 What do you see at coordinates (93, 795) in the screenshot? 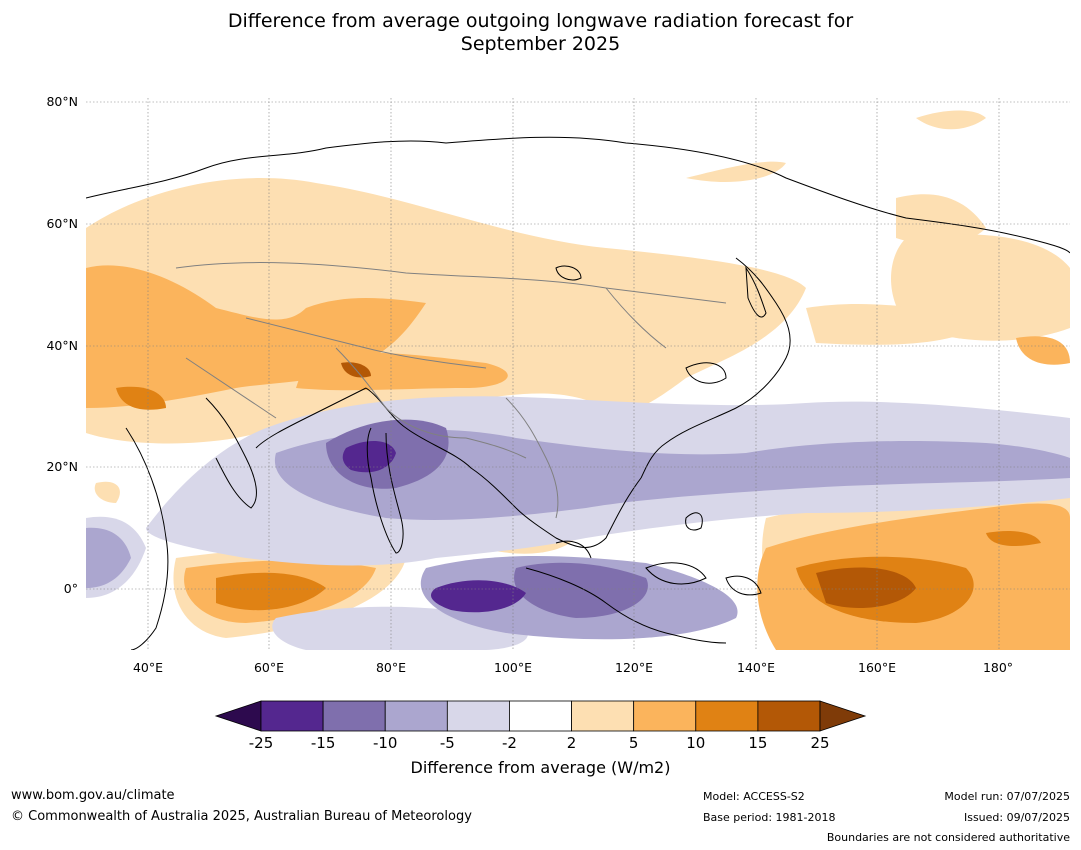
I see `website-link: www.bom.gov.au/climate` at bounding box center [93, 795].